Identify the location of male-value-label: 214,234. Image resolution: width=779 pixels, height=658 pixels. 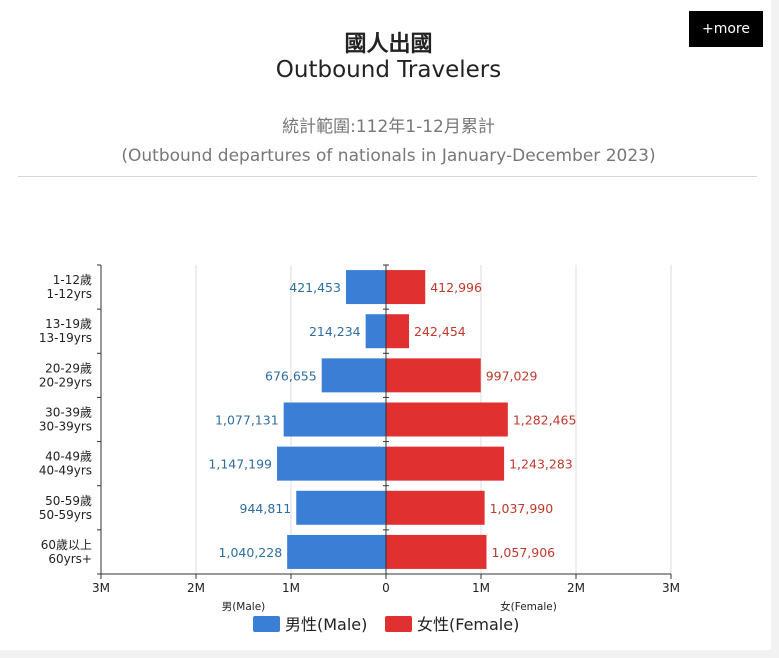
(335, 331).